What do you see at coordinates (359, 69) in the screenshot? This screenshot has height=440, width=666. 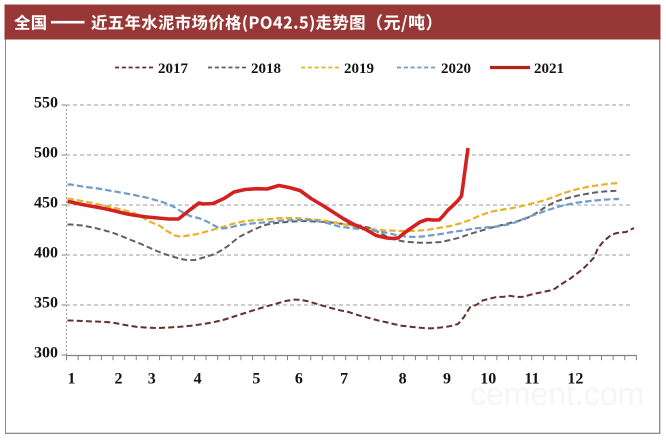 I see `svg-text: 2019` at bounding box center [359, 69].